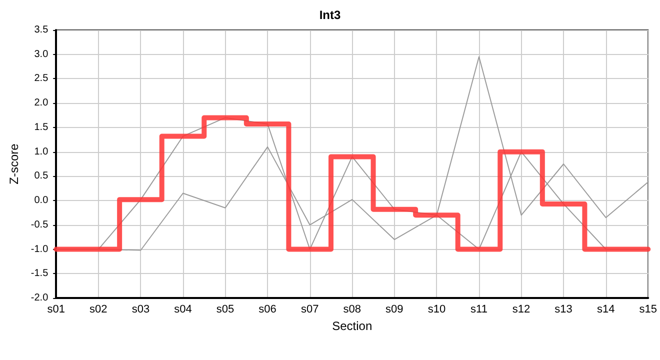  What do you see at coordinates (39, 274) in the screenshot?
I see `y-tick-label: -1.5` at bounding box center [39, 274].